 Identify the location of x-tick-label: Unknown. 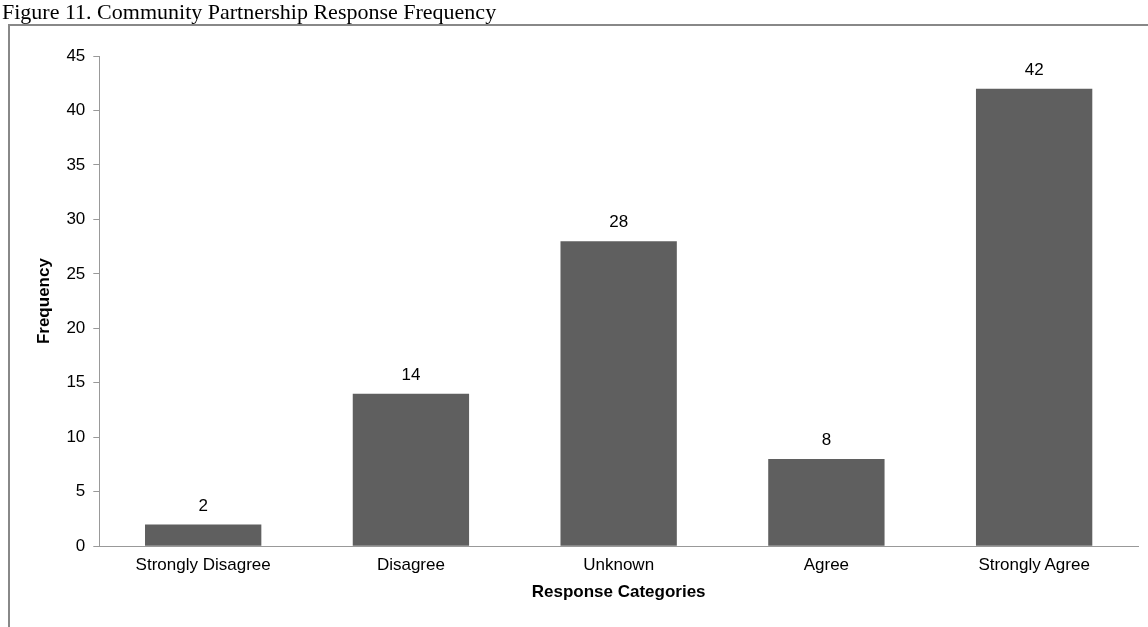
(619, 565).